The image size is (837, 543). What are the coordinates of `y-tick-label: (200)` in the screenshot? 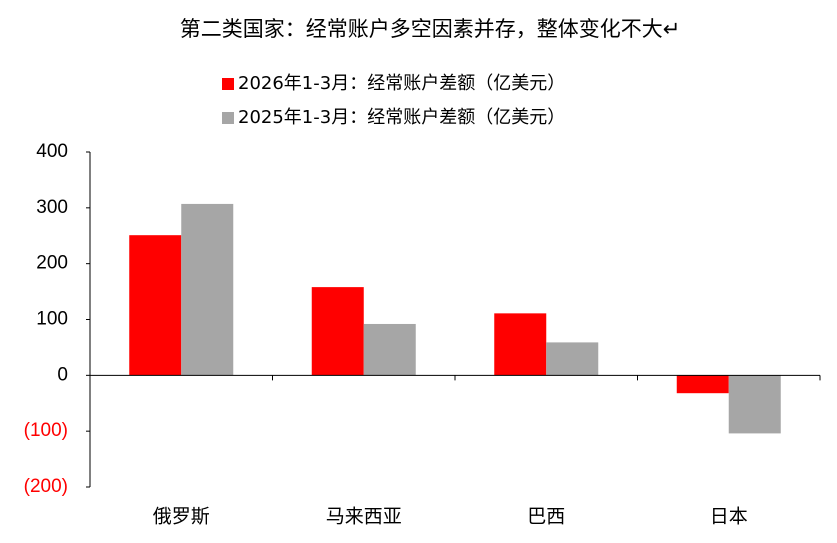 It's located at (46, 486).